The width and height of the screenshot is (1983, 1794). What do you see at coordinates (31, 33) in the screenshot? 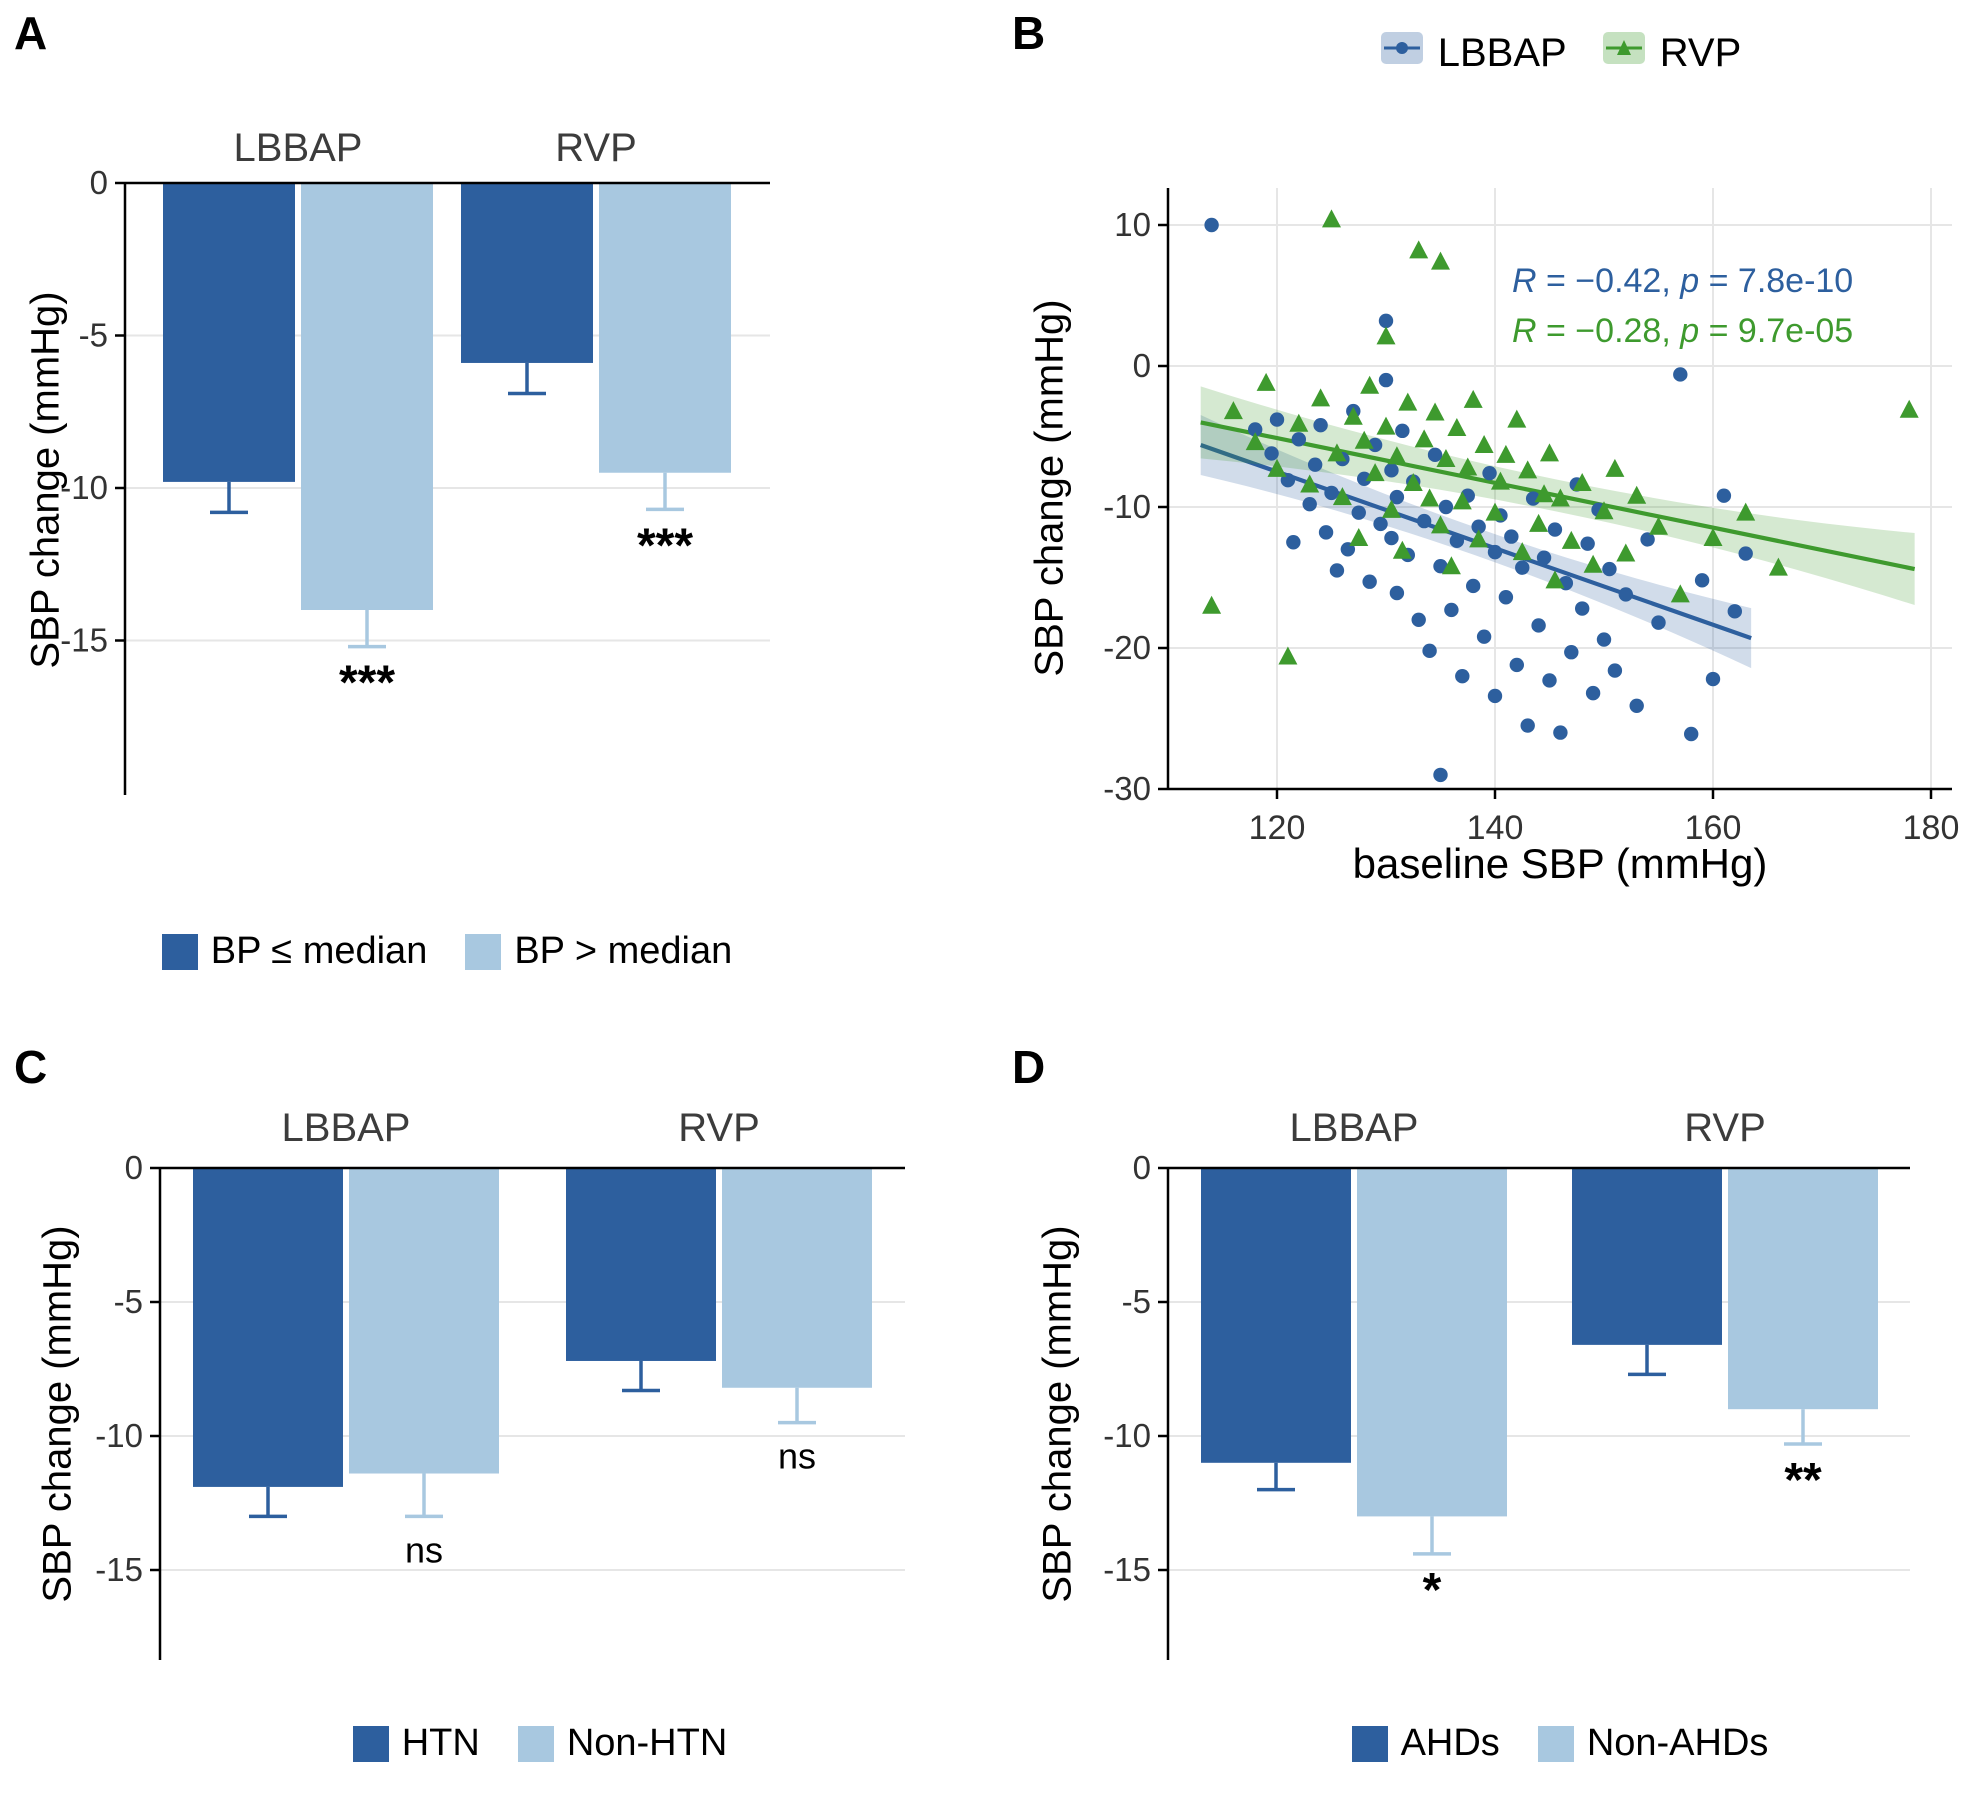
I see `panel-a-letter: A` at bounding box center [31, 33].